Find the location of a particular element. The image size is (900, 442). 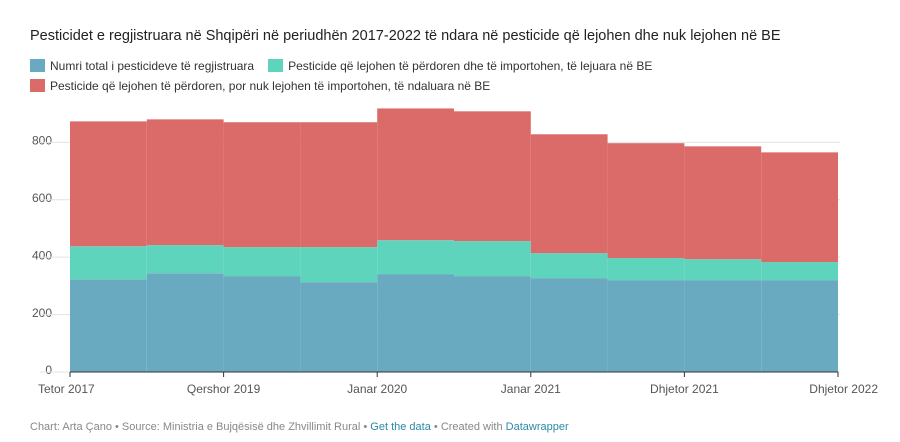

x-tick-label: Janar 2020 is located at coordinates (377, 389).